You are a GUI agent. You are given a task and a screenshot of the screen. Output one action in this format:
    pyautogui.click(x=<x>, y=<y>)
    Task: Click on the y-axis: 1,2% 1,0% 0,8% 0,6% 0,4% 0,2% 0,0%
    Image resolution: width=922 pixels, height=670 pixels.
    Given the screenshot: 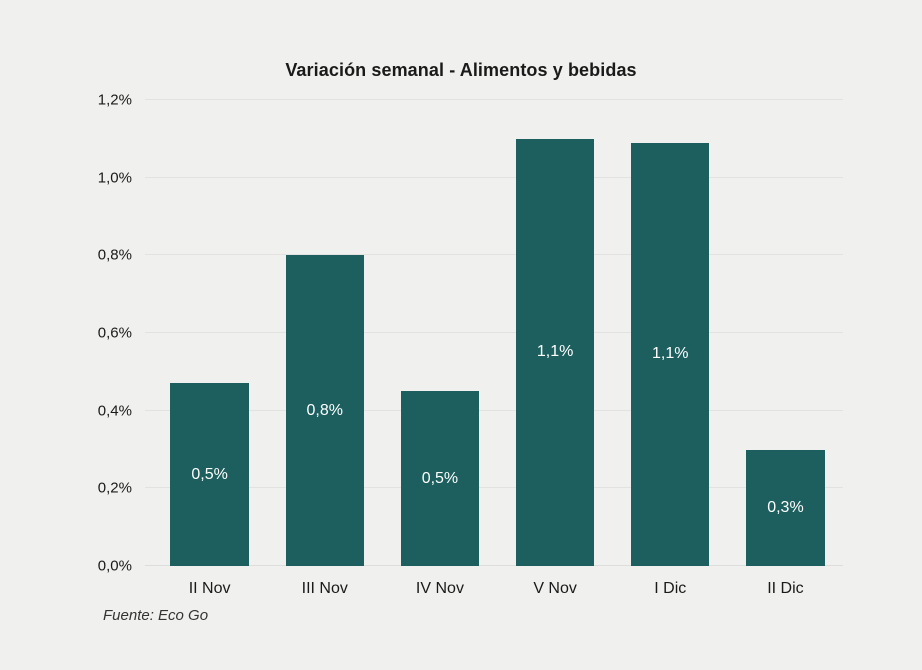 What is the action you would take?
    pyautogui.click(x=69, y=333)
    